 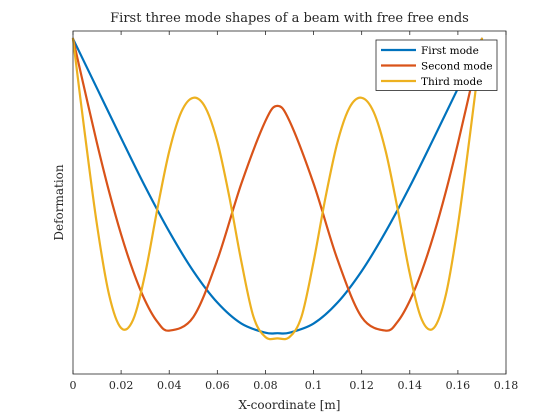 I want to click on x-tick-label: 0.02, so click(x=121, y=385).